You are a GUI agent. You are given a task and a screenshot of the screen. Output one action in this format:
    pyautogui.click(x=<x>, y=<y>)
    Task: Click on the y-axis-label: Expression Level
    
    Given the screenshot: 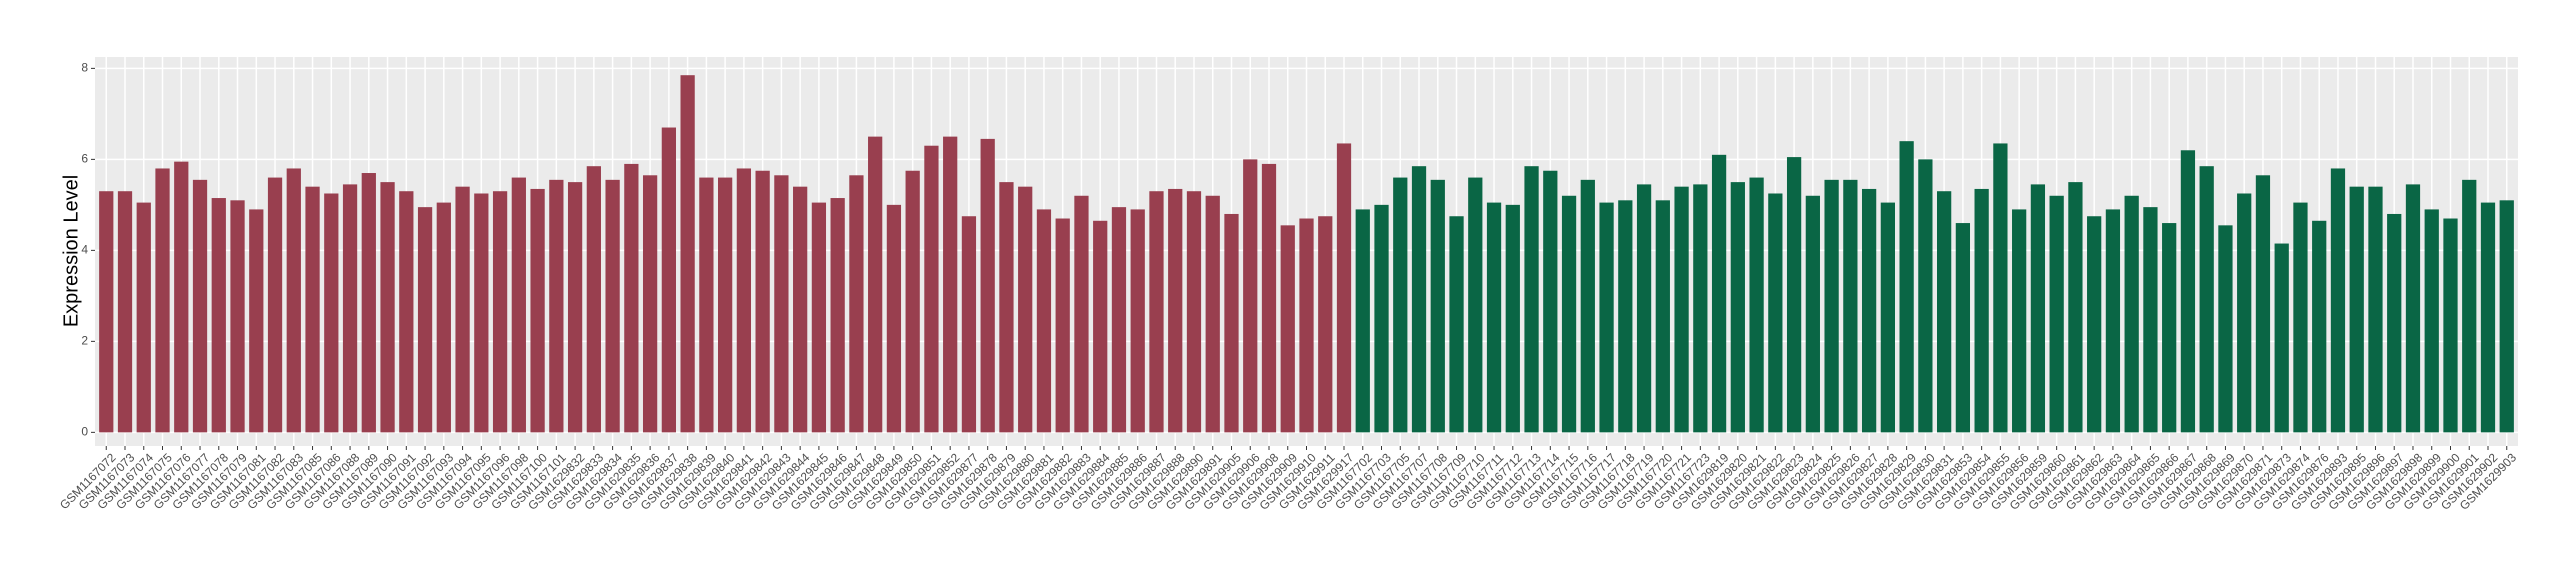 What is the action you would take?
    pyautogui.click(x=71, y=251)
    